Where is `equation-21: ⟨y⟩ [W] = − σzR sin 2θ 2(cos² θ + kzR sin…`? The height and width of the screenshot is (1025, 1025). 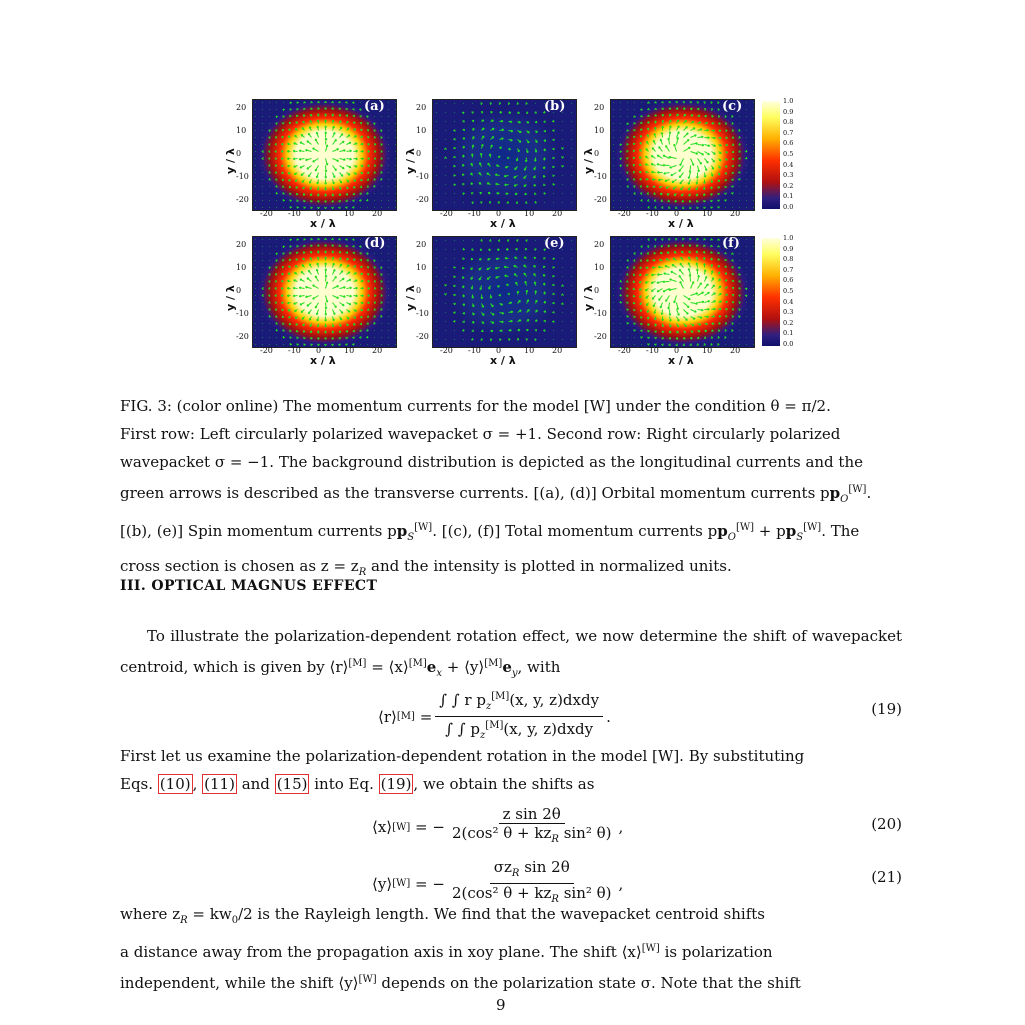
equation-21: ⟨y⟩ [W] = − σzR sin 2θ 2(cos² θ + kzR sin… is located at coordinates (637, 881).